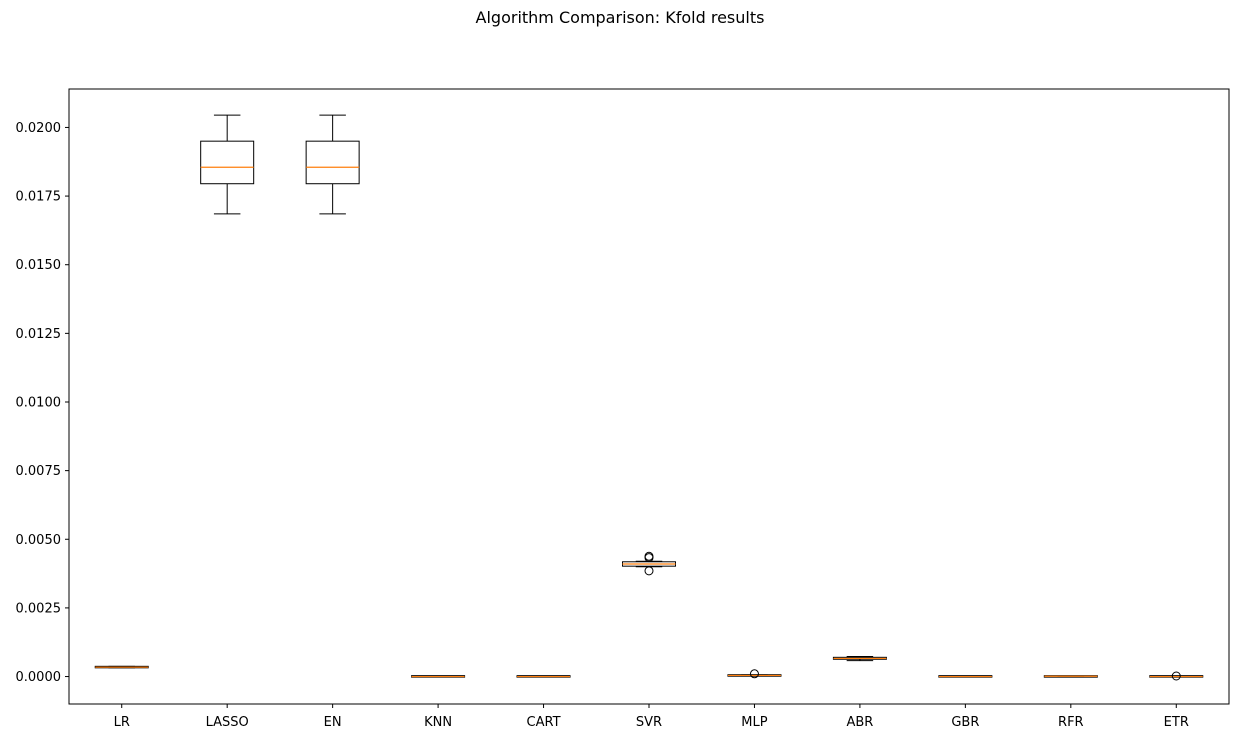 The height and width of the screenshot is (739, 1240). I want to click on x-tick-label: EN, so click(333, 722).